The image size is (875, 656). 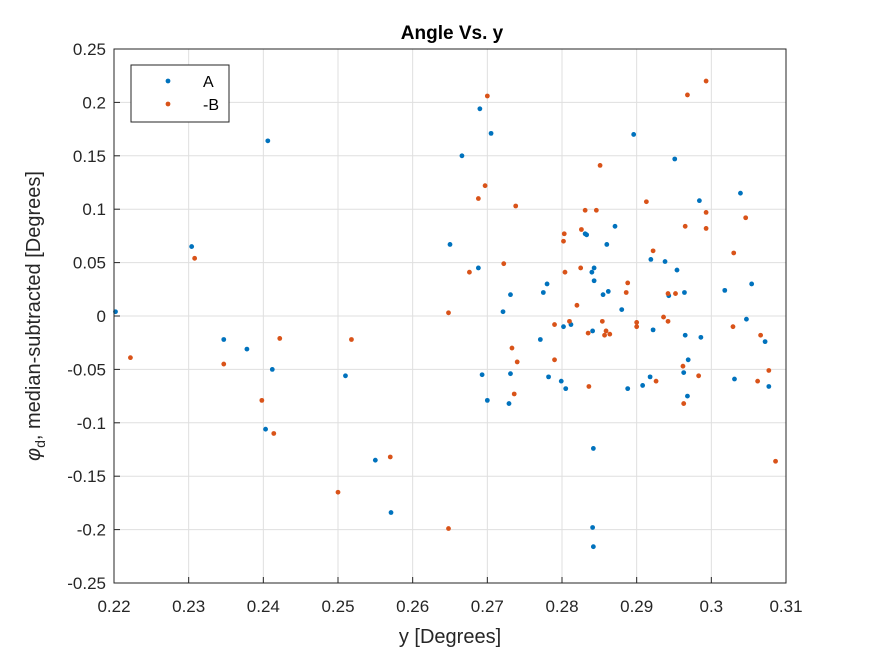 What do you see at coordinates (91, 423) in the screenshot?
I see `y-tick-label: -0.1` at bounding box center [91, 423].